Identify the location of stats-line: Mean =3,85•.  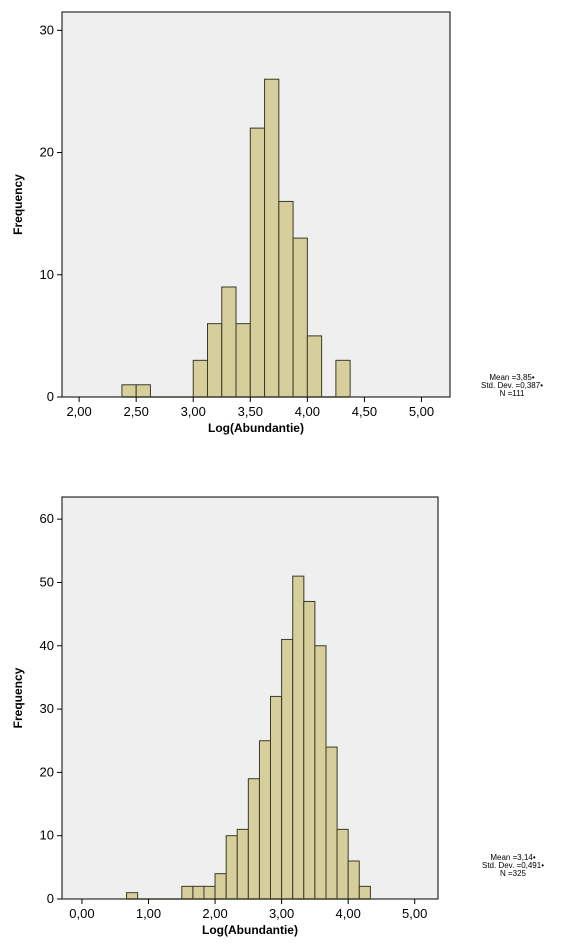
(511, 377).